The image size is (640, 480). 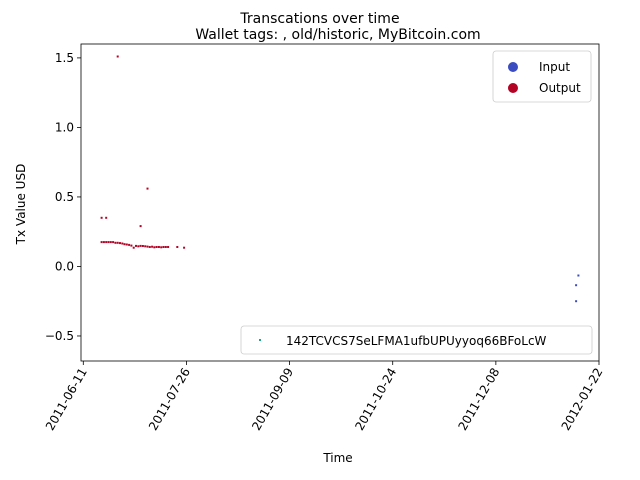 I want to click on y-tick-label: −0.5, so click(x=59, y=336).